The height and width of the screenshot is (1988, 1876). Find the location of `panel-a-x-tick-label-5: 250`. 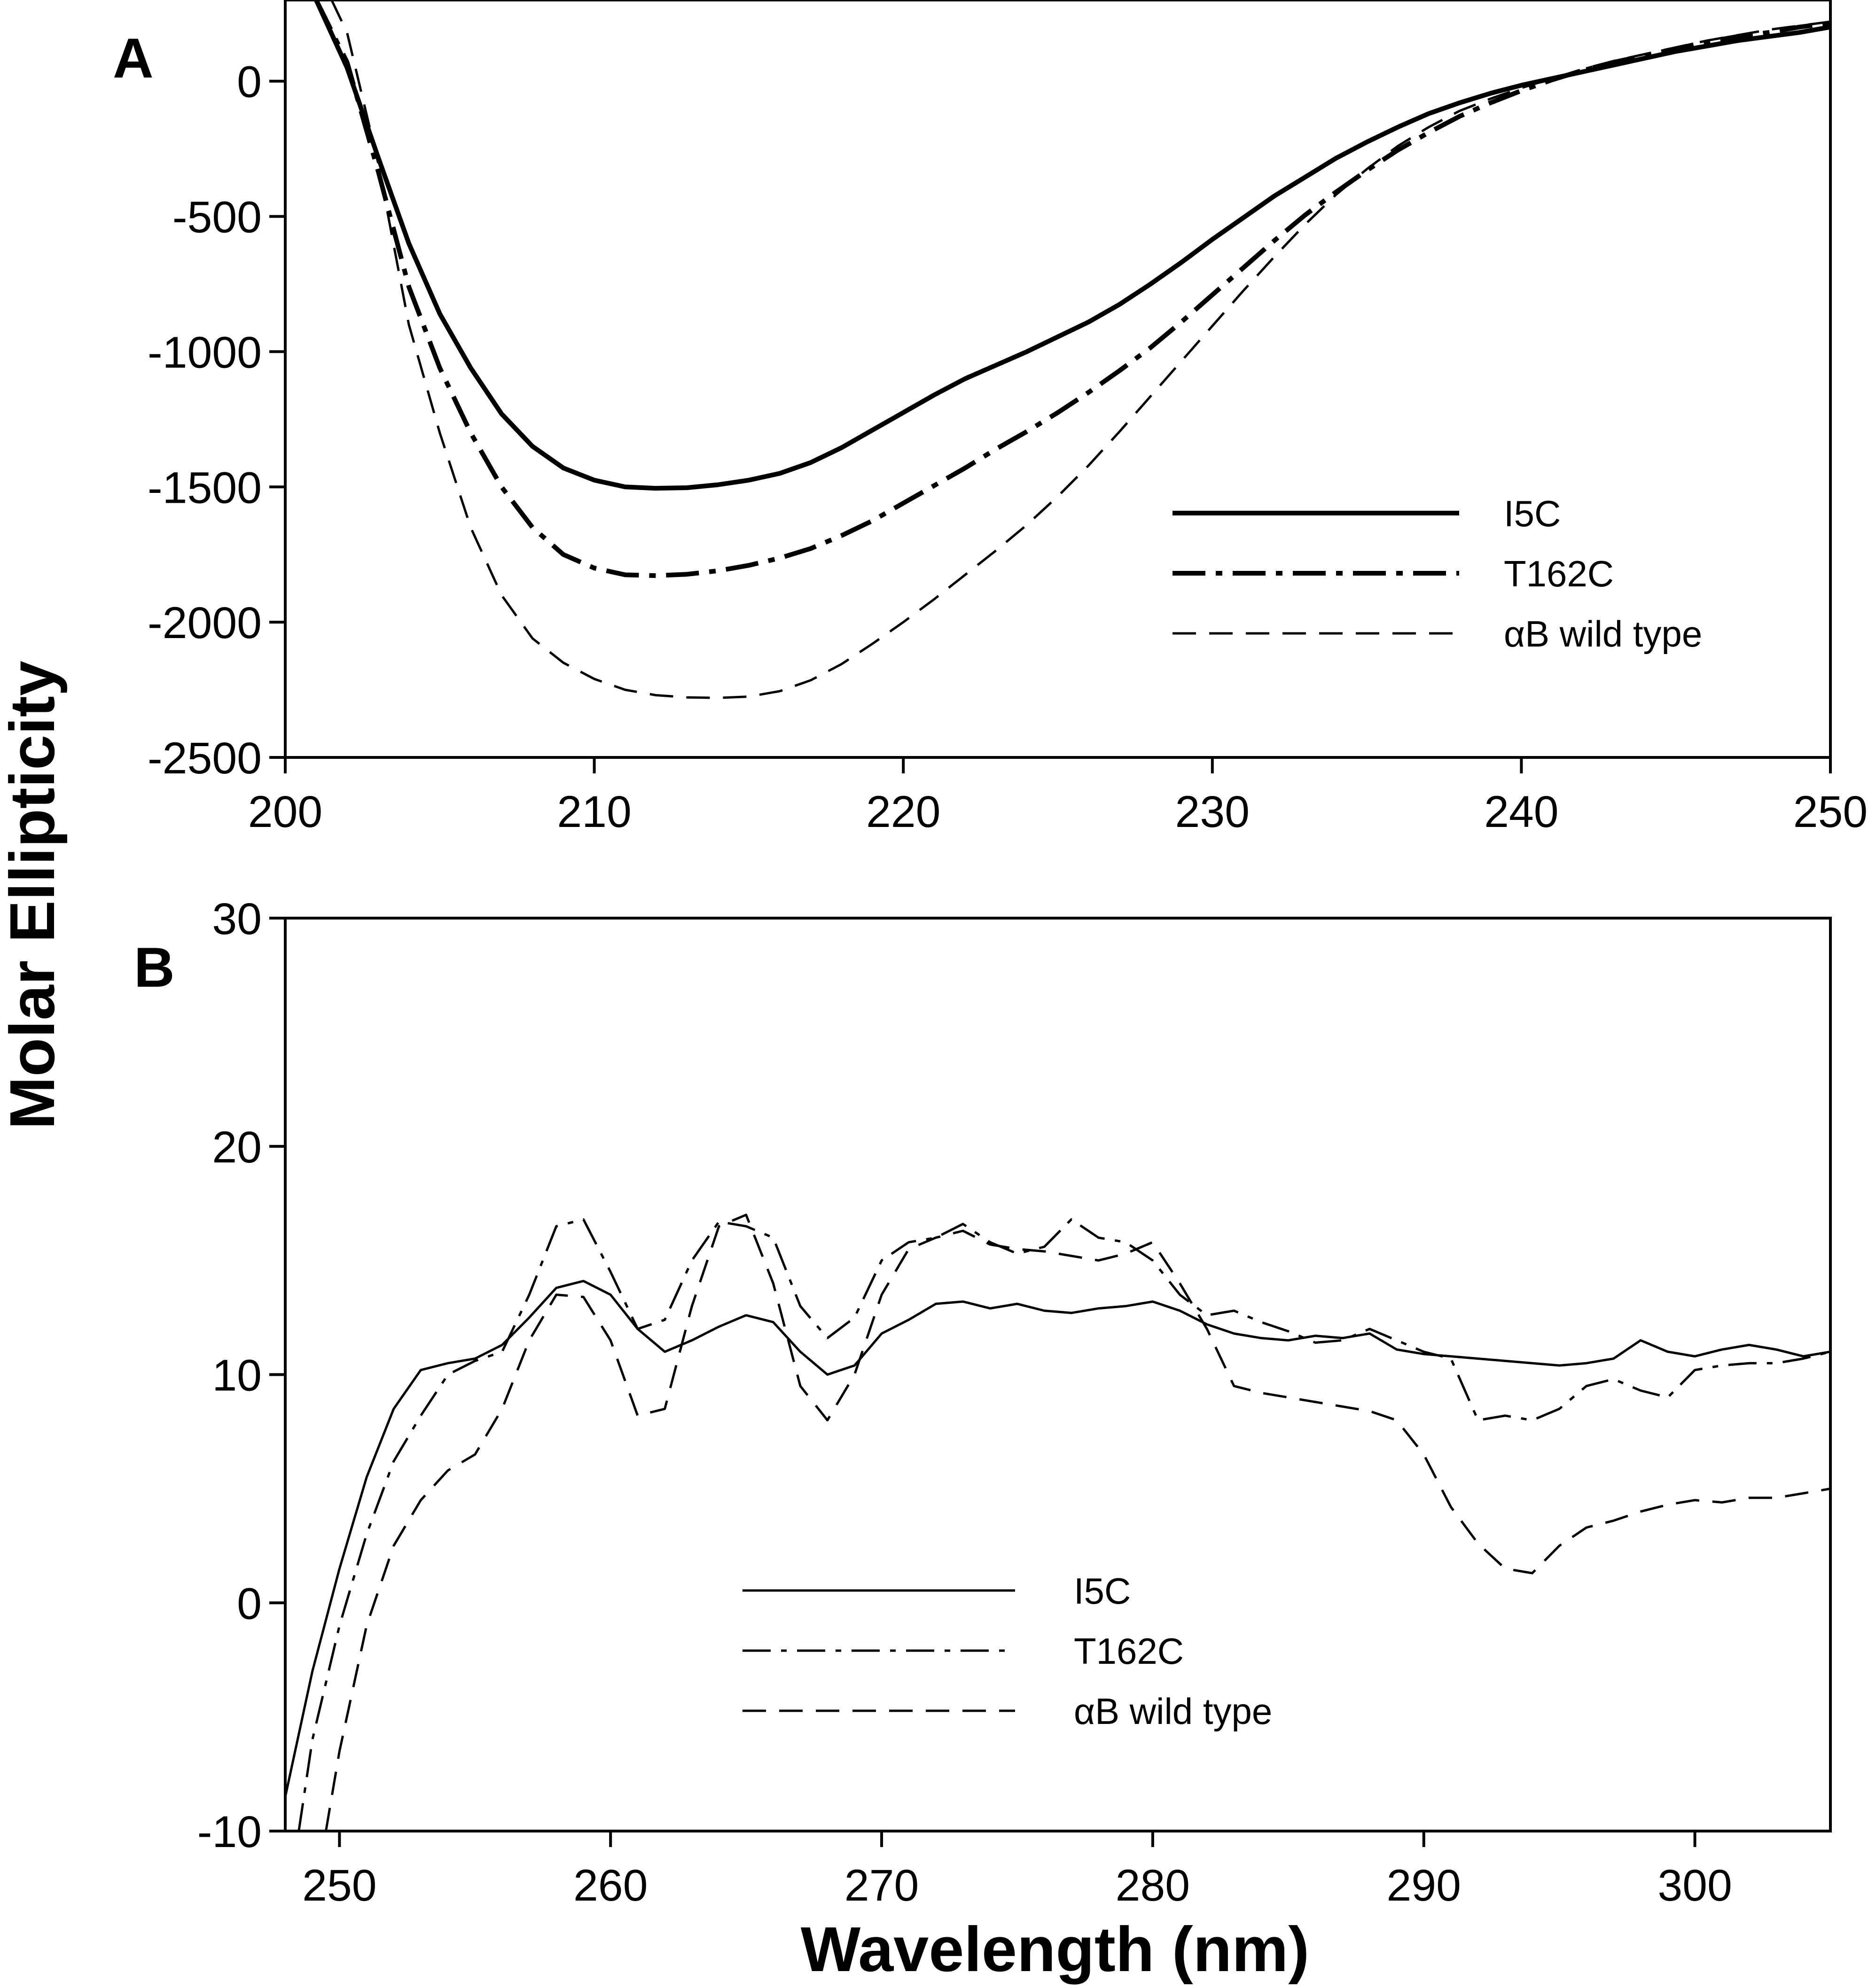

panel-a-x-tick-label-5: 250 is located at coordinates (1831, 812).